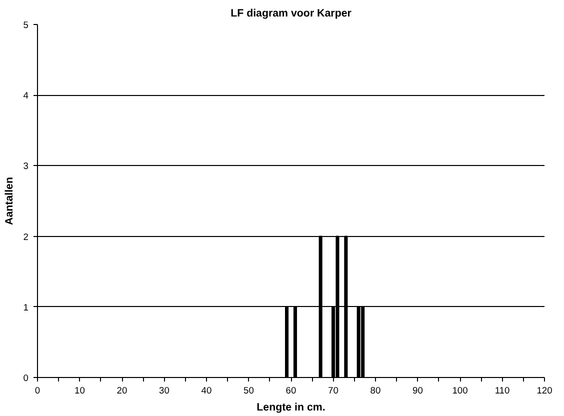  Describe the element at coordinates (544, 391) in the screenshot. I see `x-tick-label: 120` at that location.